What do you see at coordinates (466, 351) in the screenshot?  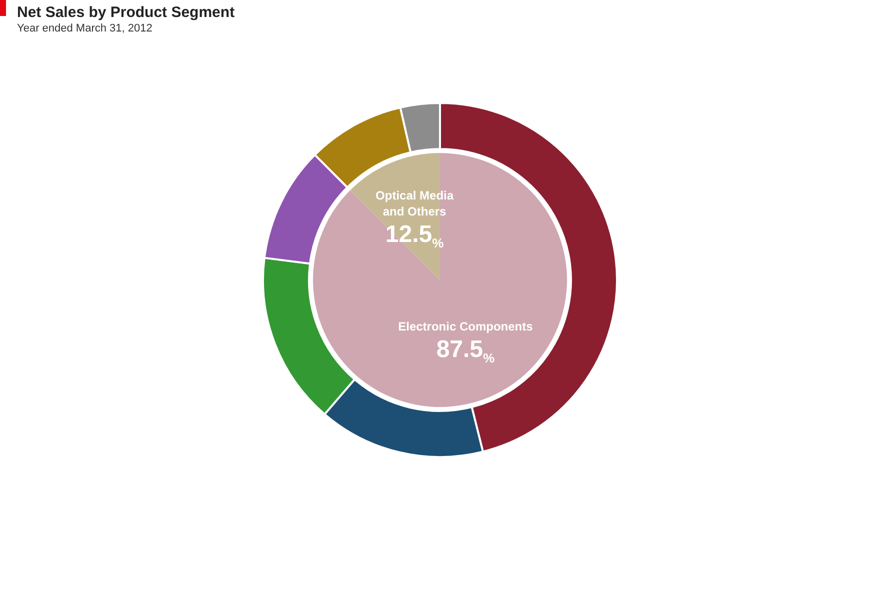 I see `data-label: 87.5%` at bounding box center [466, 351].